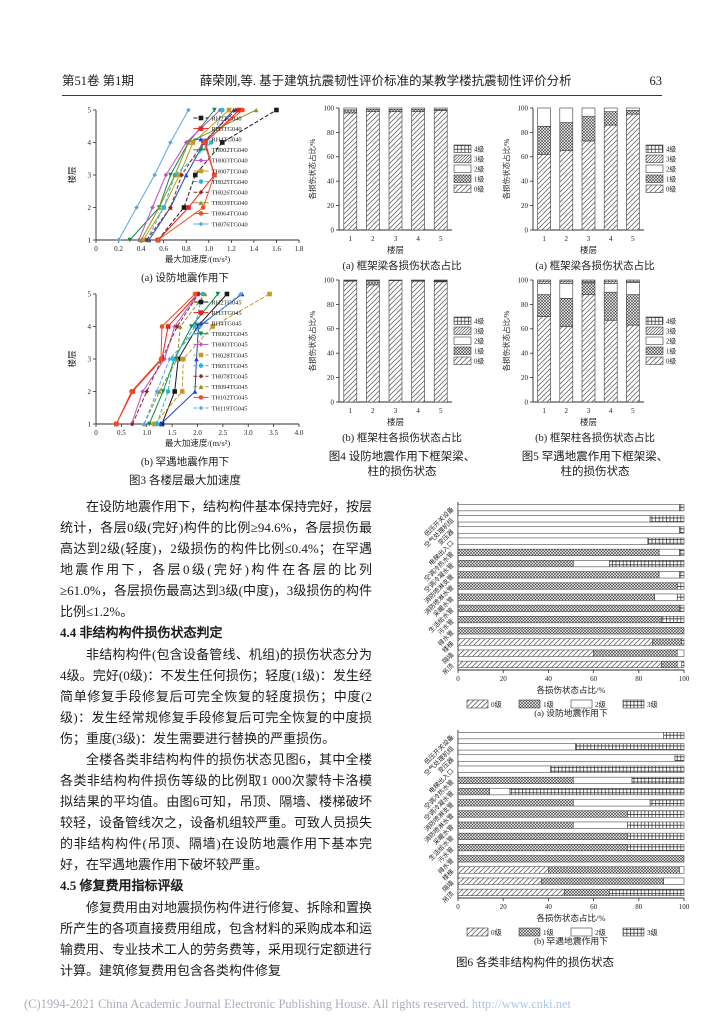  Describe the element at coordinates (229, 366) in the screenshot. I see `svg-text: TH051TG045` at that location.